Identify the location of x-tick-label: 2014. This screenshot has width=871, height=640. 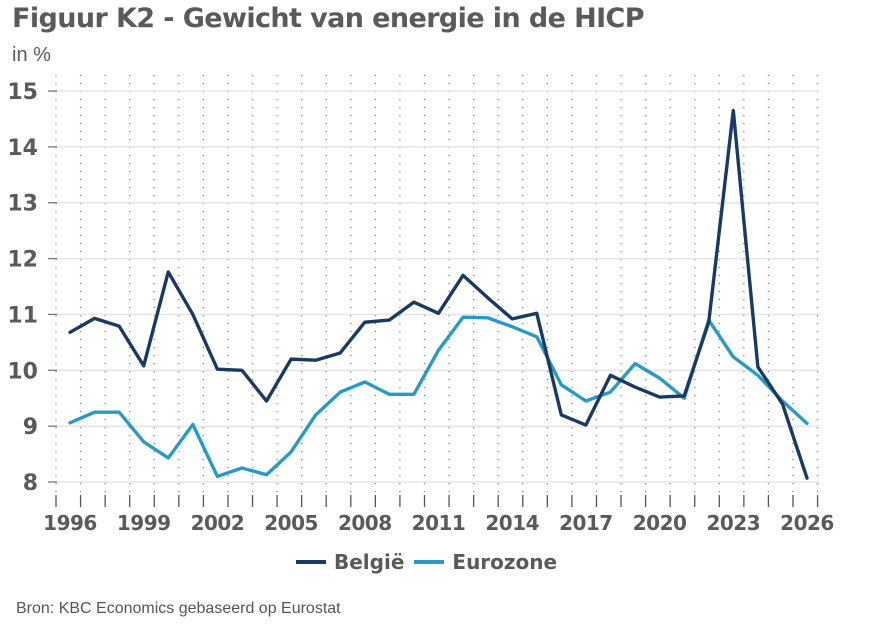
(512, 523).